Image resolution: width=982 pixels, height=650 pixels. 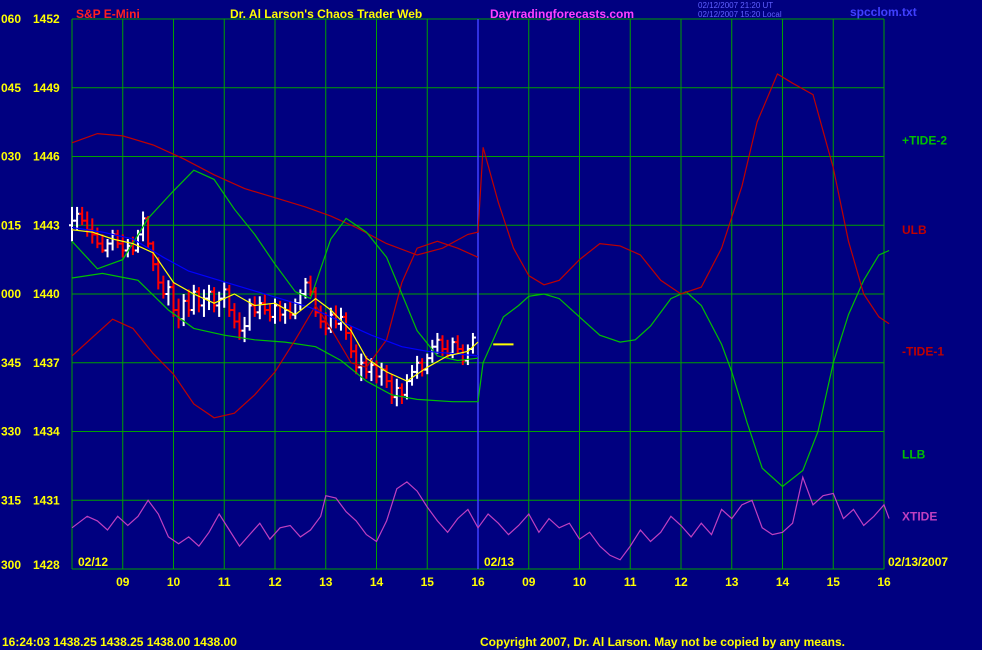 What do you see at coordinates (11, 88) in the screenshot?
I see `y-tick-label-left: 045` at bounding box center [11, 88].